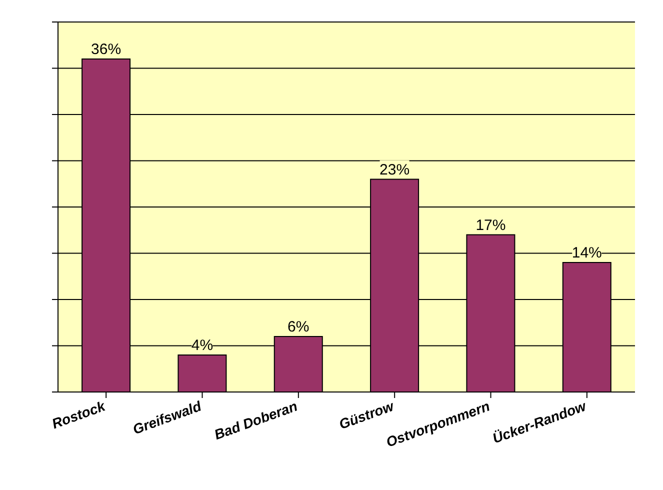 The image size is (663, 490). What do you see at coordinates (106, 49) in the screenshot?
I see `data-label: 36%` at bounding box center [106, 49].